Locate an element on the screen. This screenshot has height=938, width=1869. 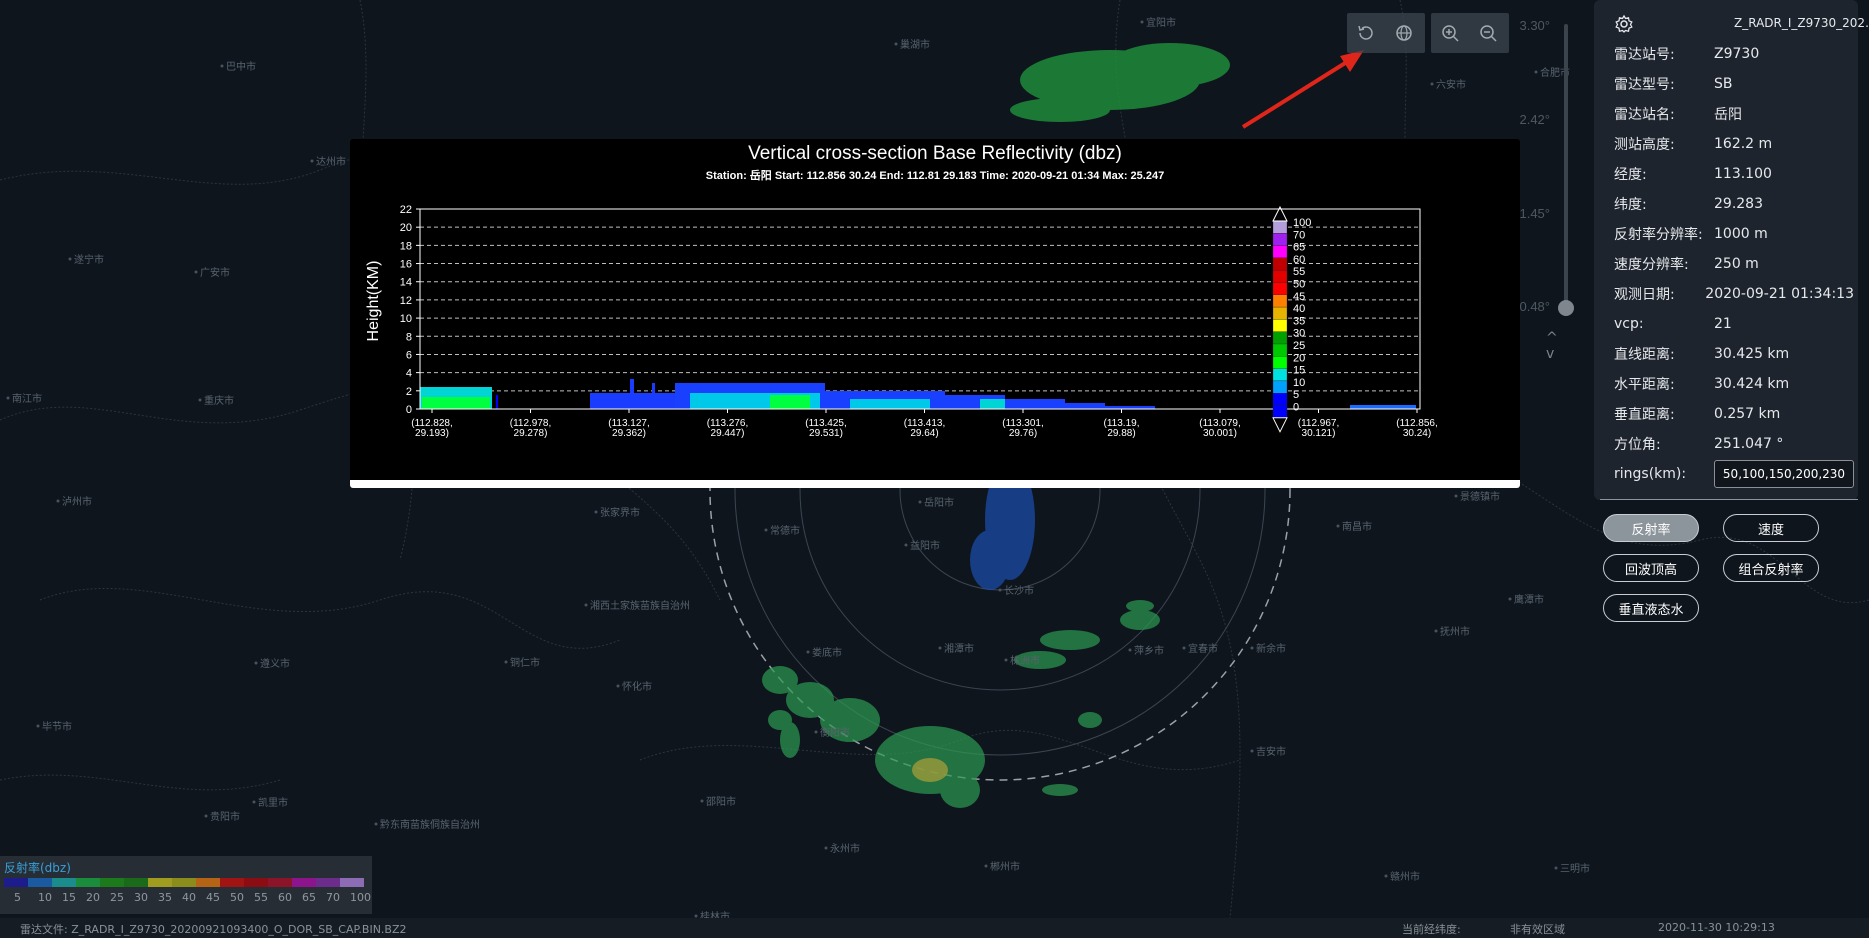
city-label: 常德市 is located at coordinates (785, 530).